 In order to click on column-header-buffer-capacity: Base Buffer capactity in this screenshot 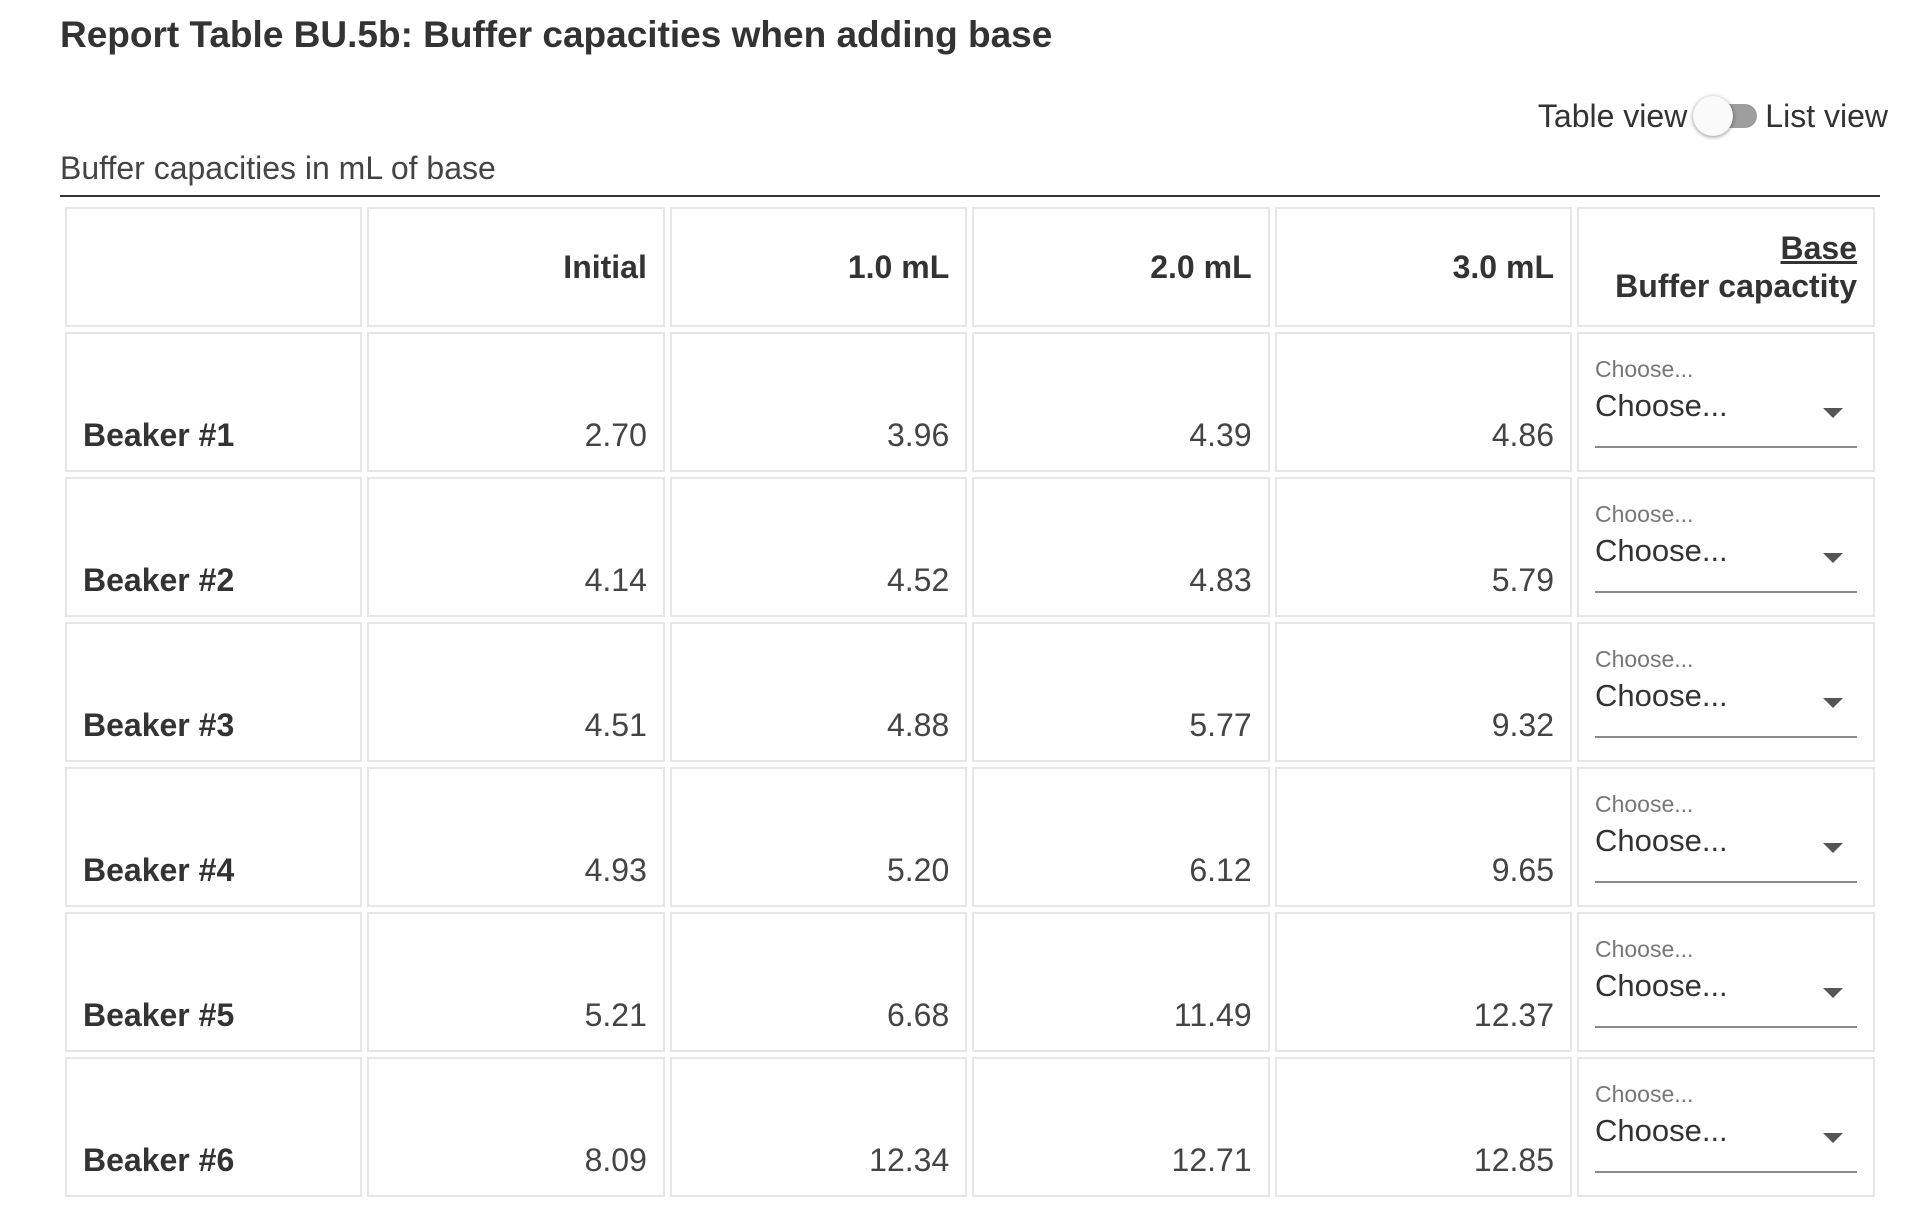, I will do `click(1725, 267)`.